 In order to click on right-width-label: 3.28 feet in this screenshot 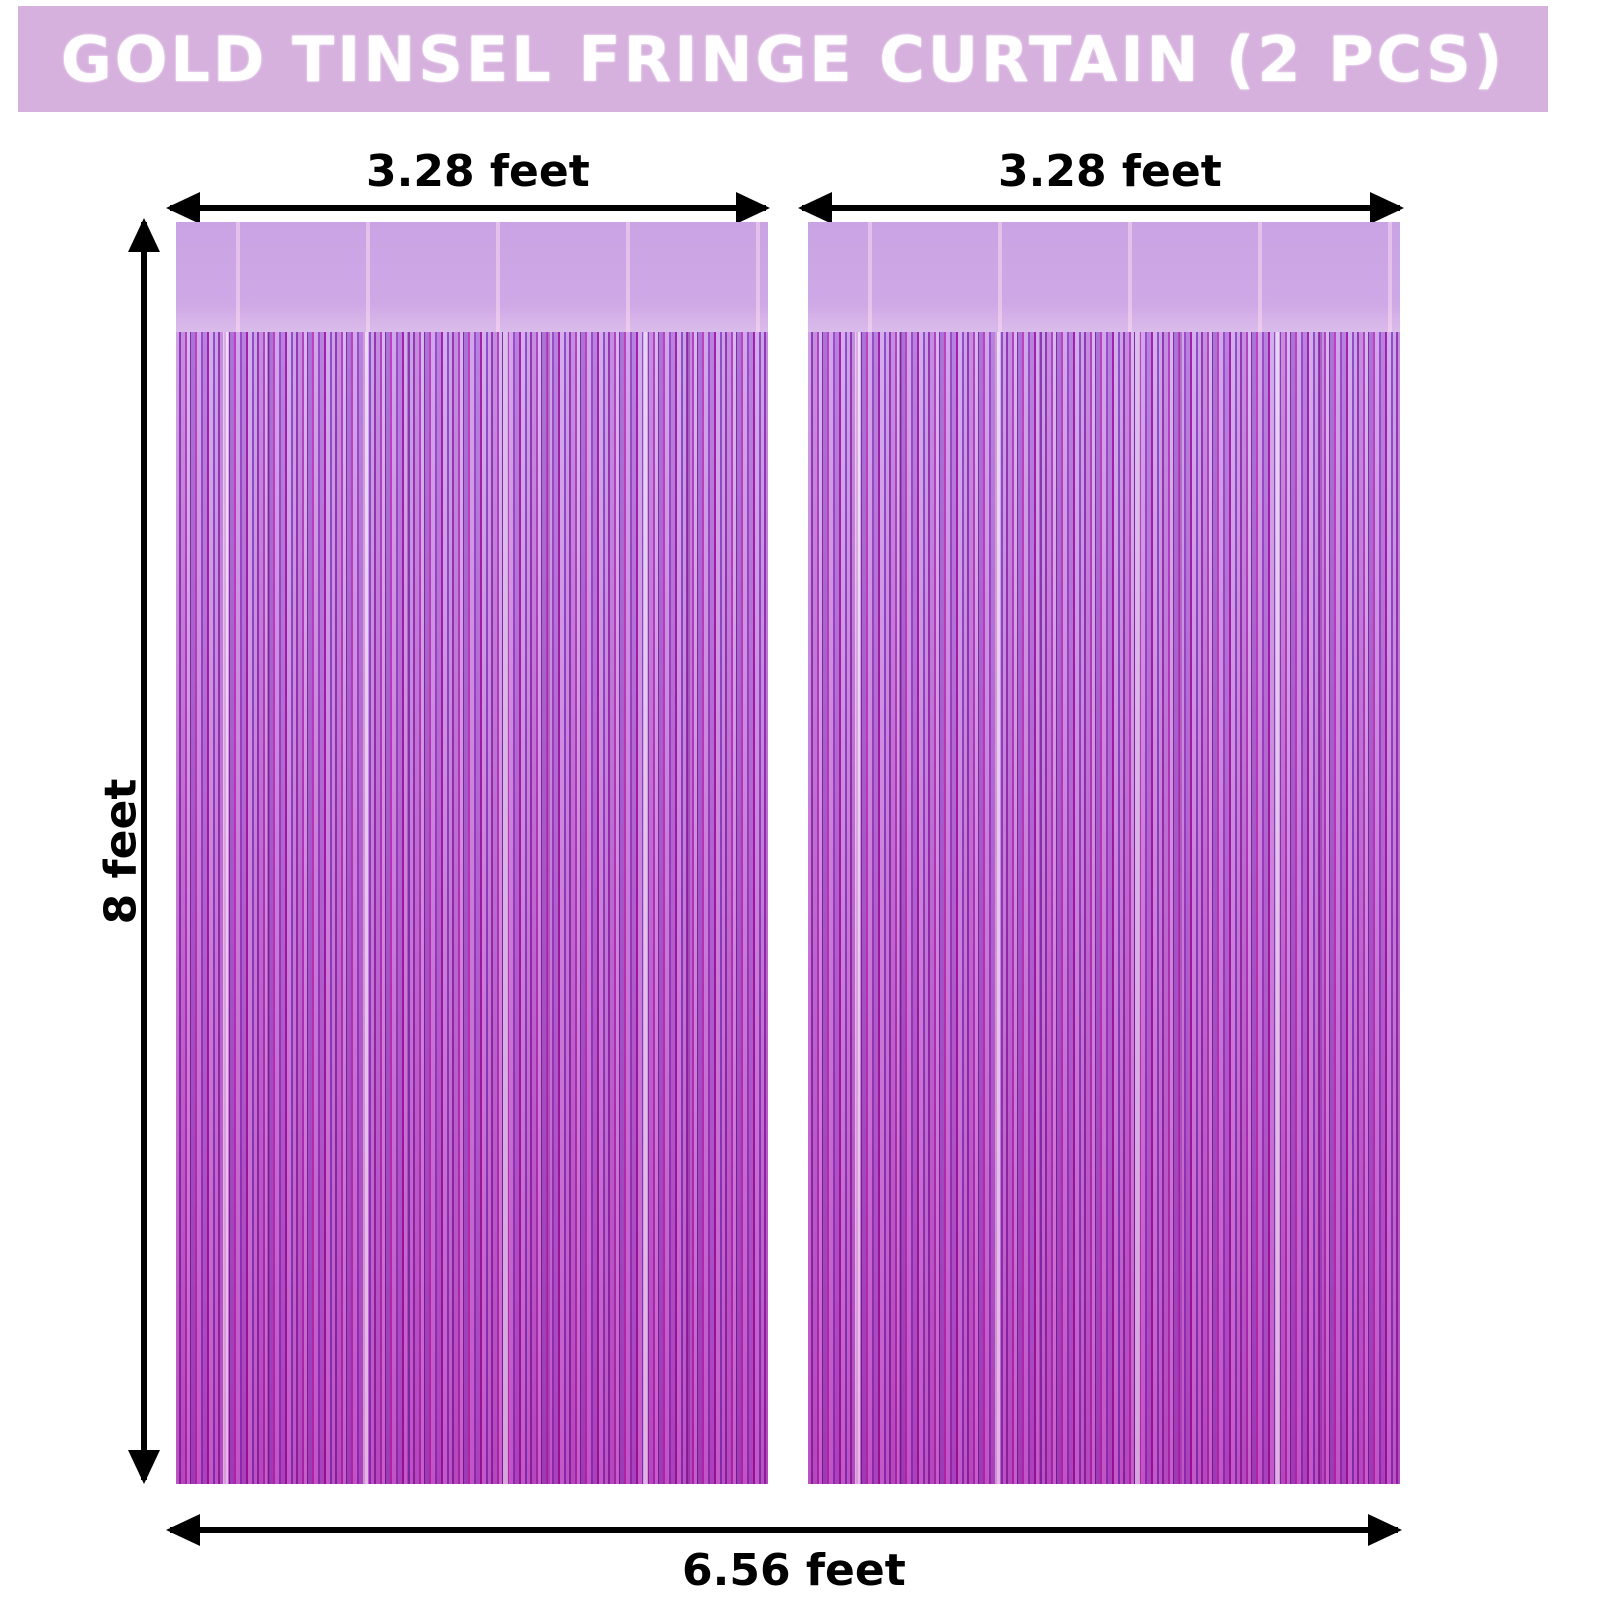, I will do `click(1110, 171)`.